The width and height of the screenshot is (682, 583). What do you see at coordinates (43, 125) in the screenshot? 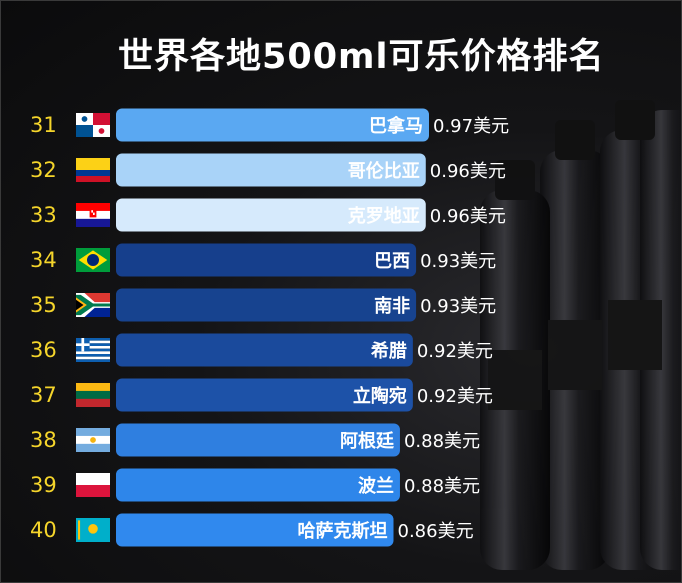
I see `rank-label: 31` at bounding box center [43, 125].